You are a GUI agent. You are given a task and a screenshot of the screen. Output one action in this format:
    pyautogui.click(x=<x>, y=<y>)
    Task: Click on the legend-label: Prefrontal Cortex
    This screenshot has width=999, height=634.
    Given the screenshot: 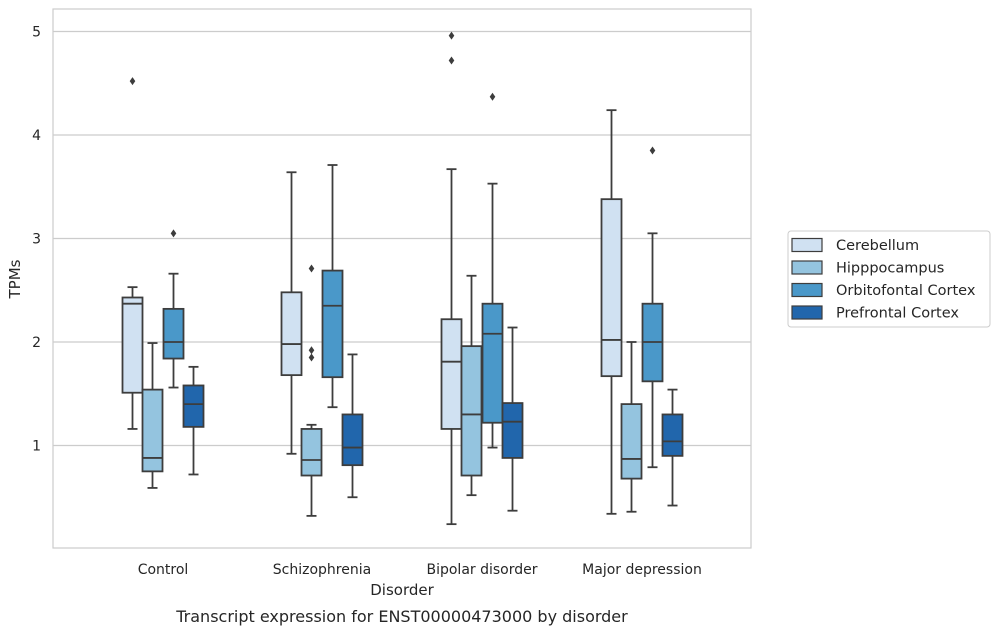 What is the action you would take?
    pyautogui.click(x=897, y=314)
    